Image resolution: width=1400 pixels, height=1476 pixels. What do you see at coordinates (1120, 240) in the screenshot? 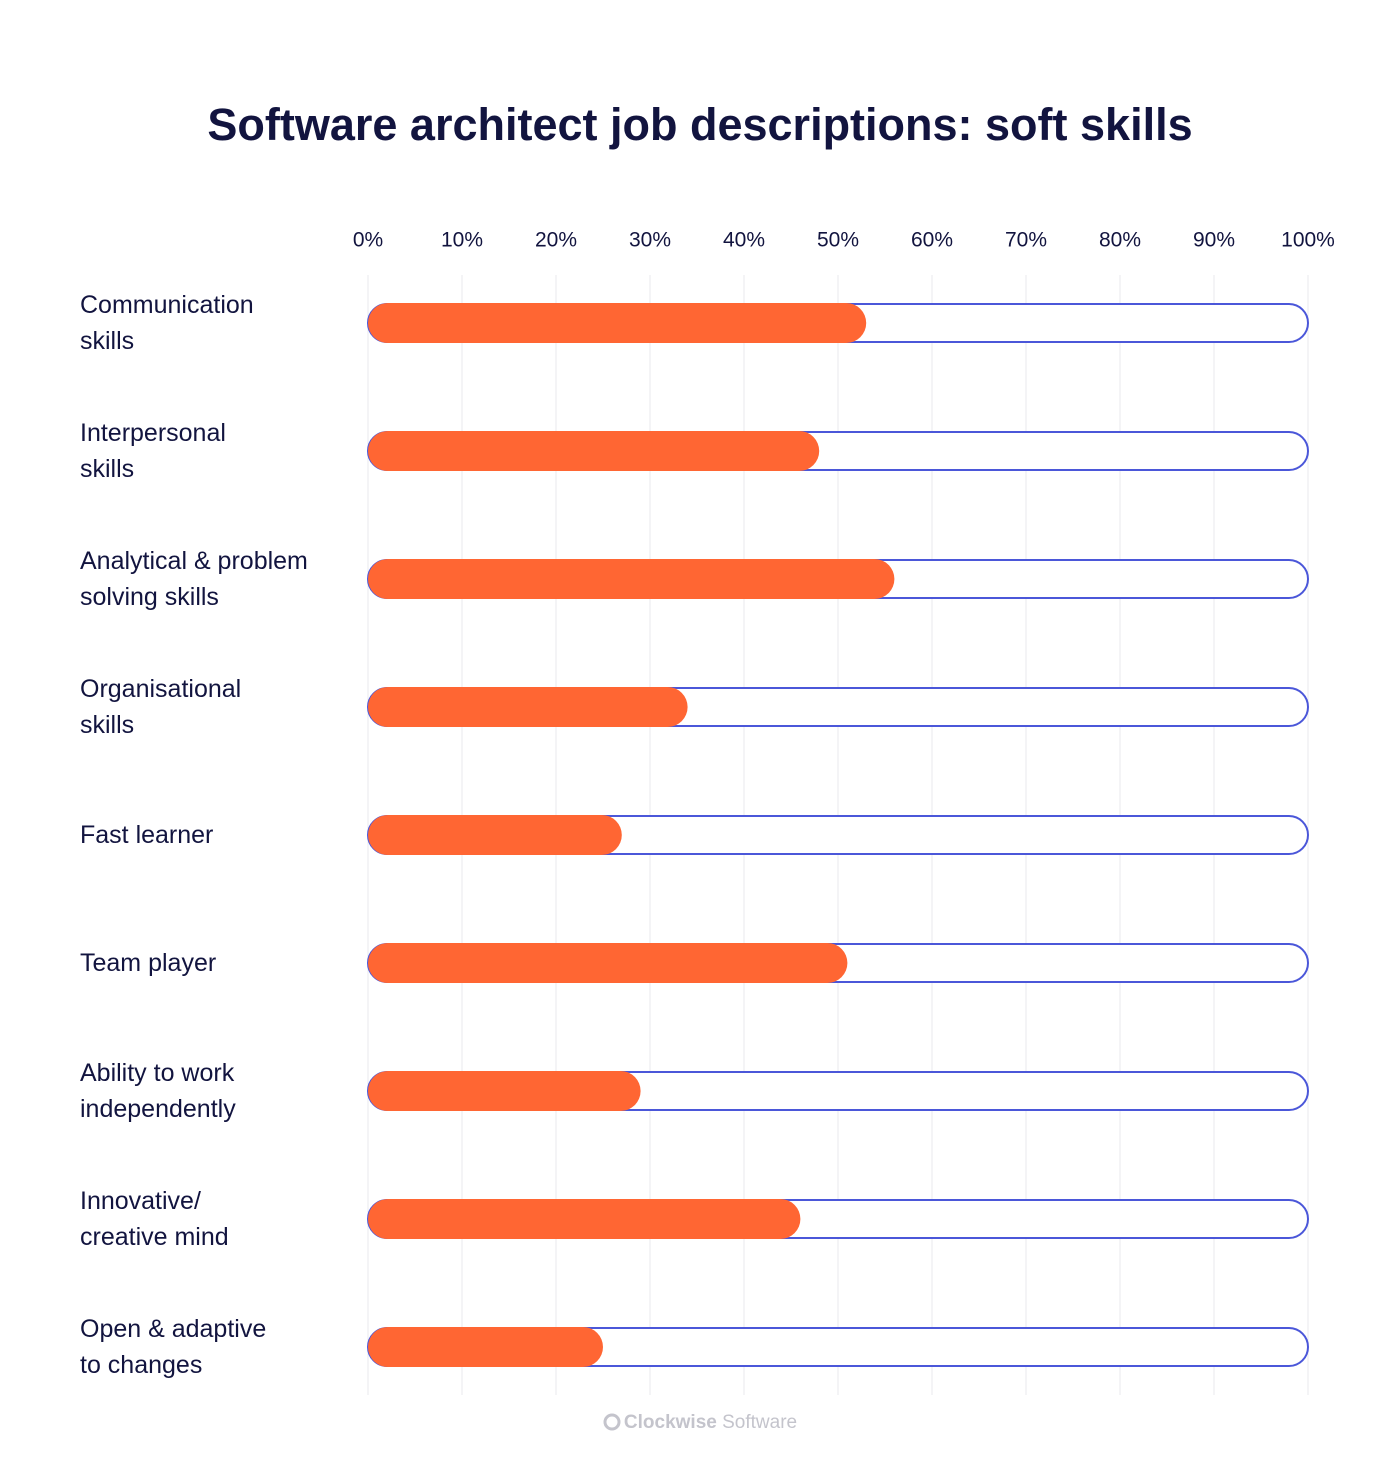
I see `x-tick-label: 80%` at bounding box center [1120, 240].